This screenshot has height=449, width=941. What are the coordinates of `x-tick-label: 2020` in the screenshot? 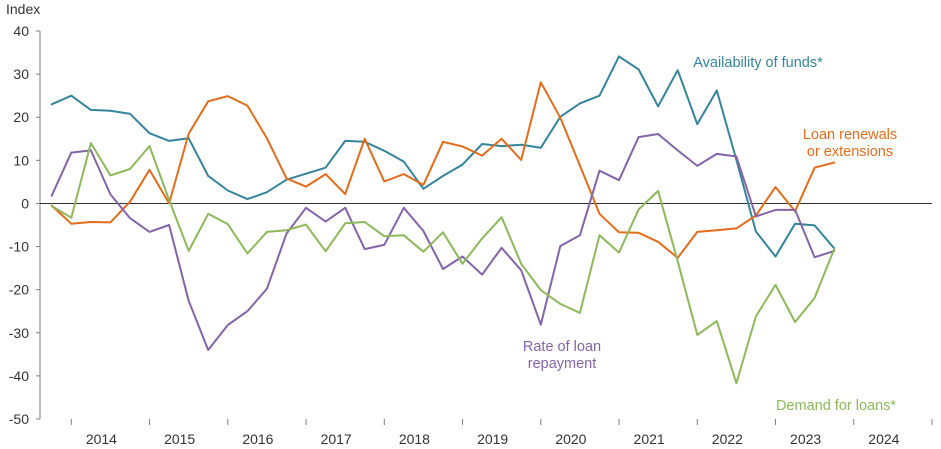 It's located at (570, 439).